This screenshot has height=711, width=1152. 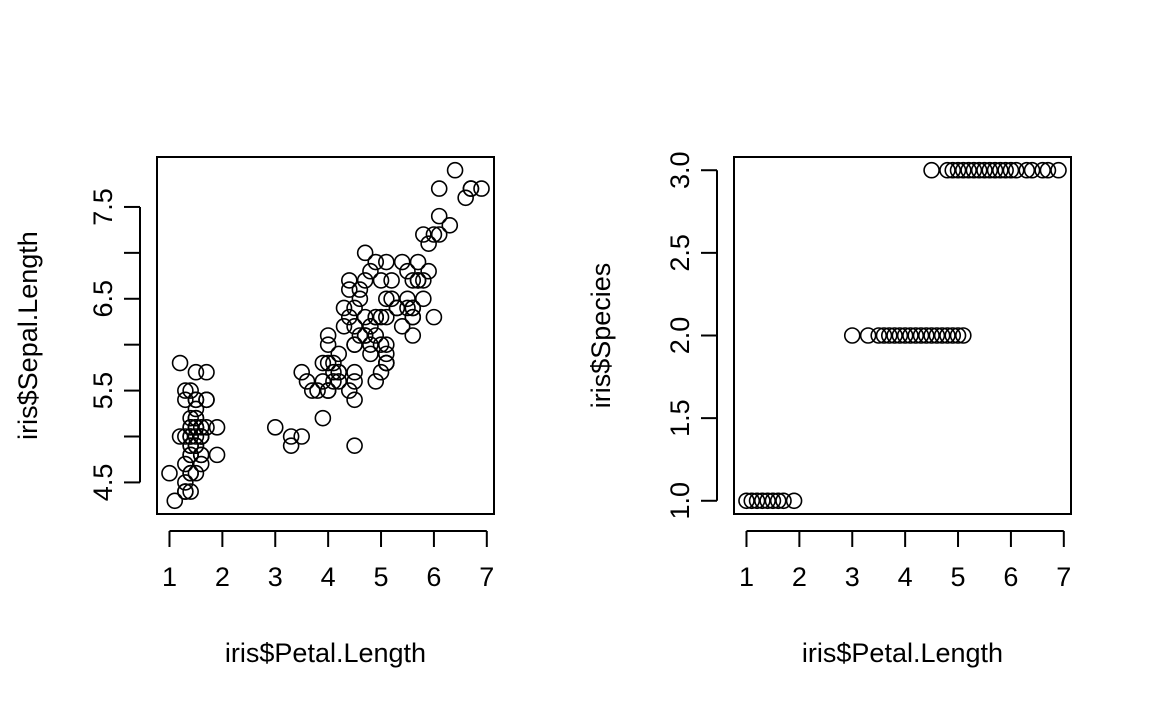 I want to click on x-tick-label: 5, so click(x=958, y=577).